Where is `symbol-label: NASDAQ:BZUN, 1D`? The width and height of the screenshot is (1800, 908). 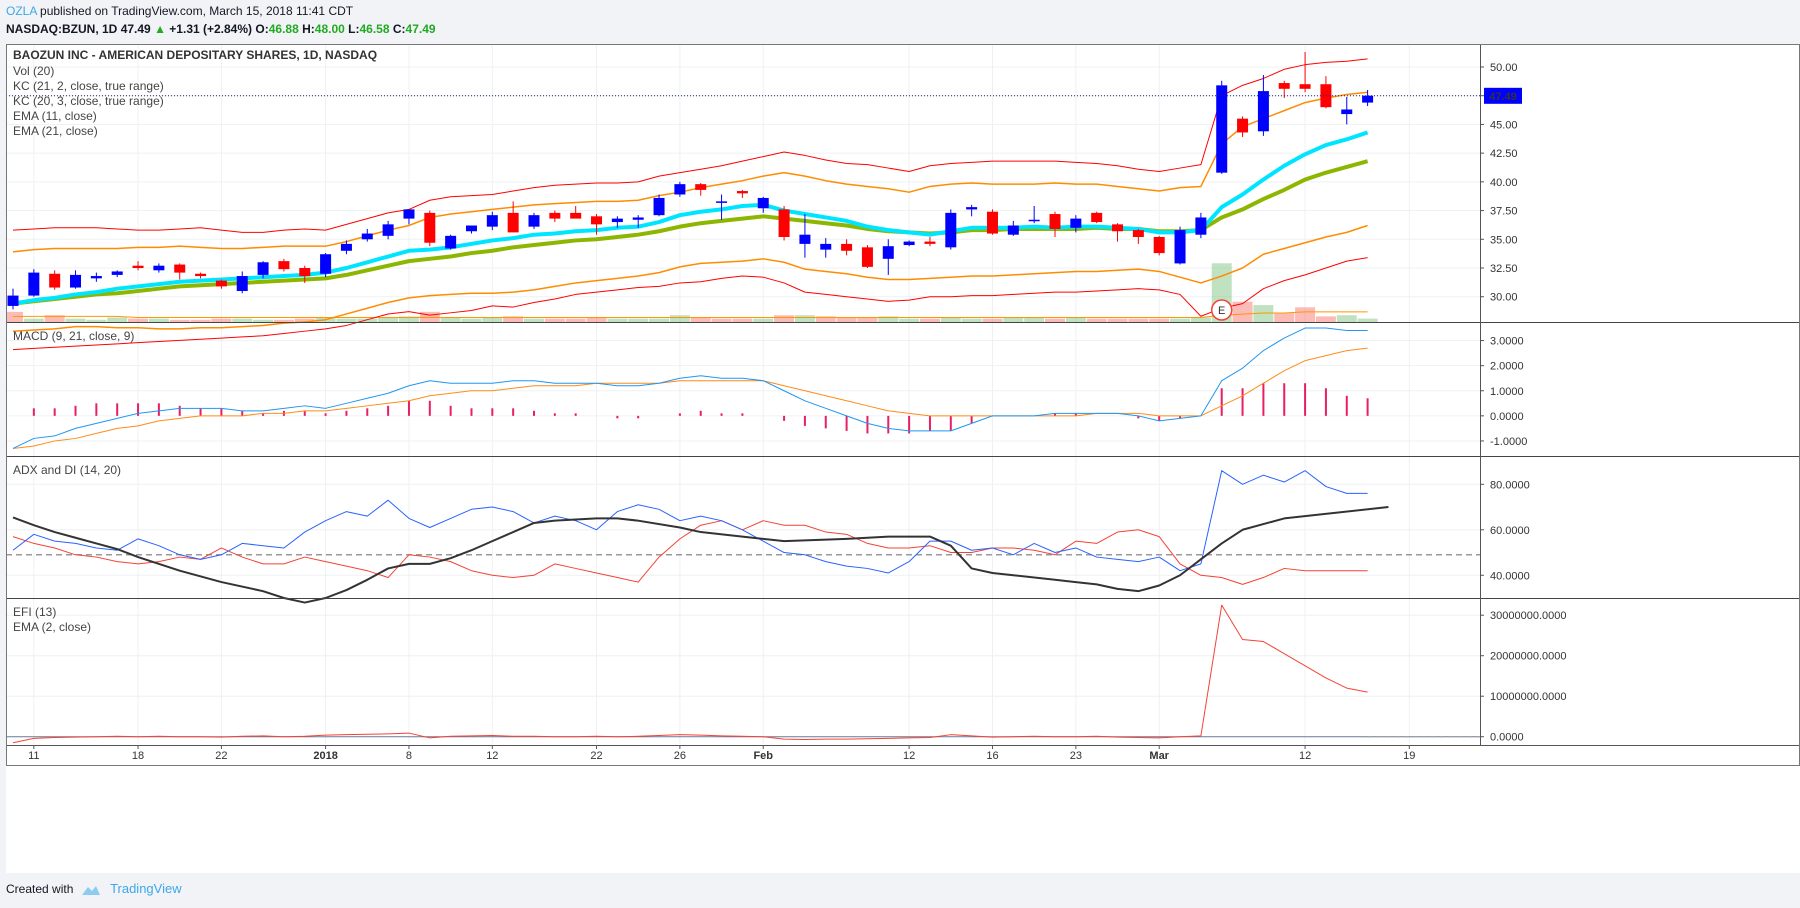 symbol-label: NASDAQ:BZUN, 1D is located at coordinates (62, 29).